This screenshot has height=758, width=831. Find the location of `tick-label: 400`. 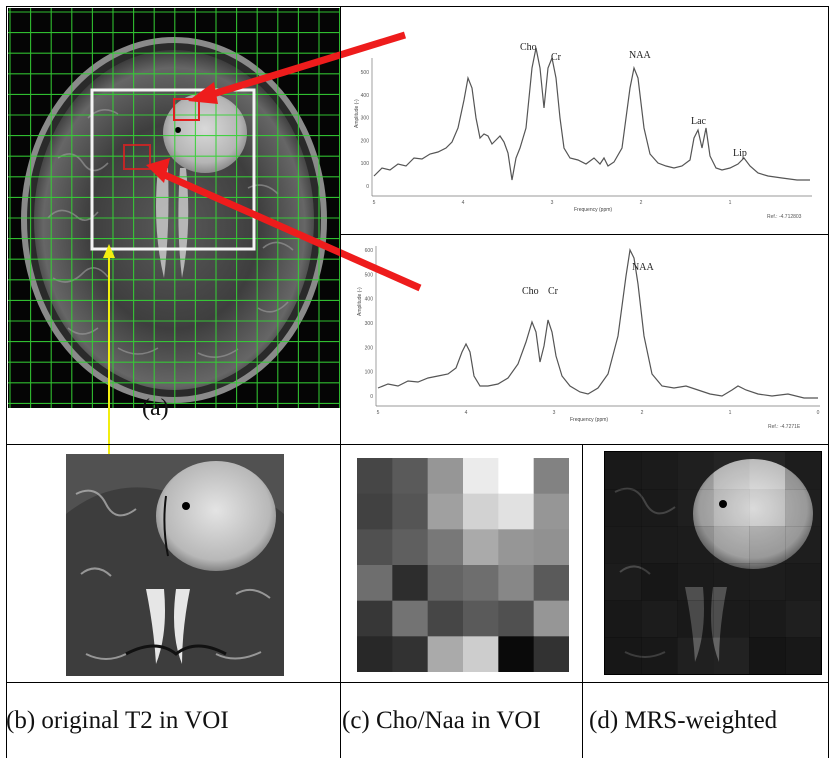

tick-label: 400 is located at coordinates (365, 96).